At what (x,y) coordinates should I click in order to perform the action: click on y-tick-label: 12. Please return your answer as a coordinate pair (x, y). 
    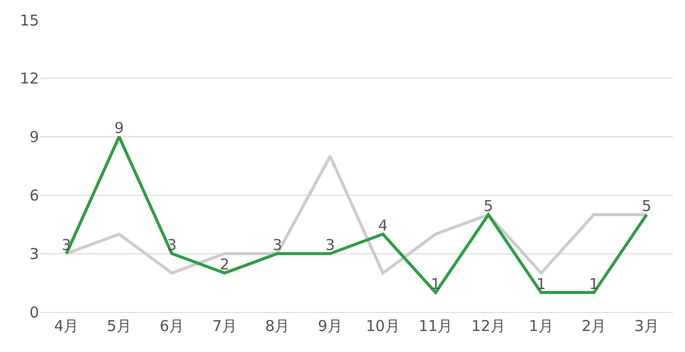
    Looking at the image, I should click on (29, 79).